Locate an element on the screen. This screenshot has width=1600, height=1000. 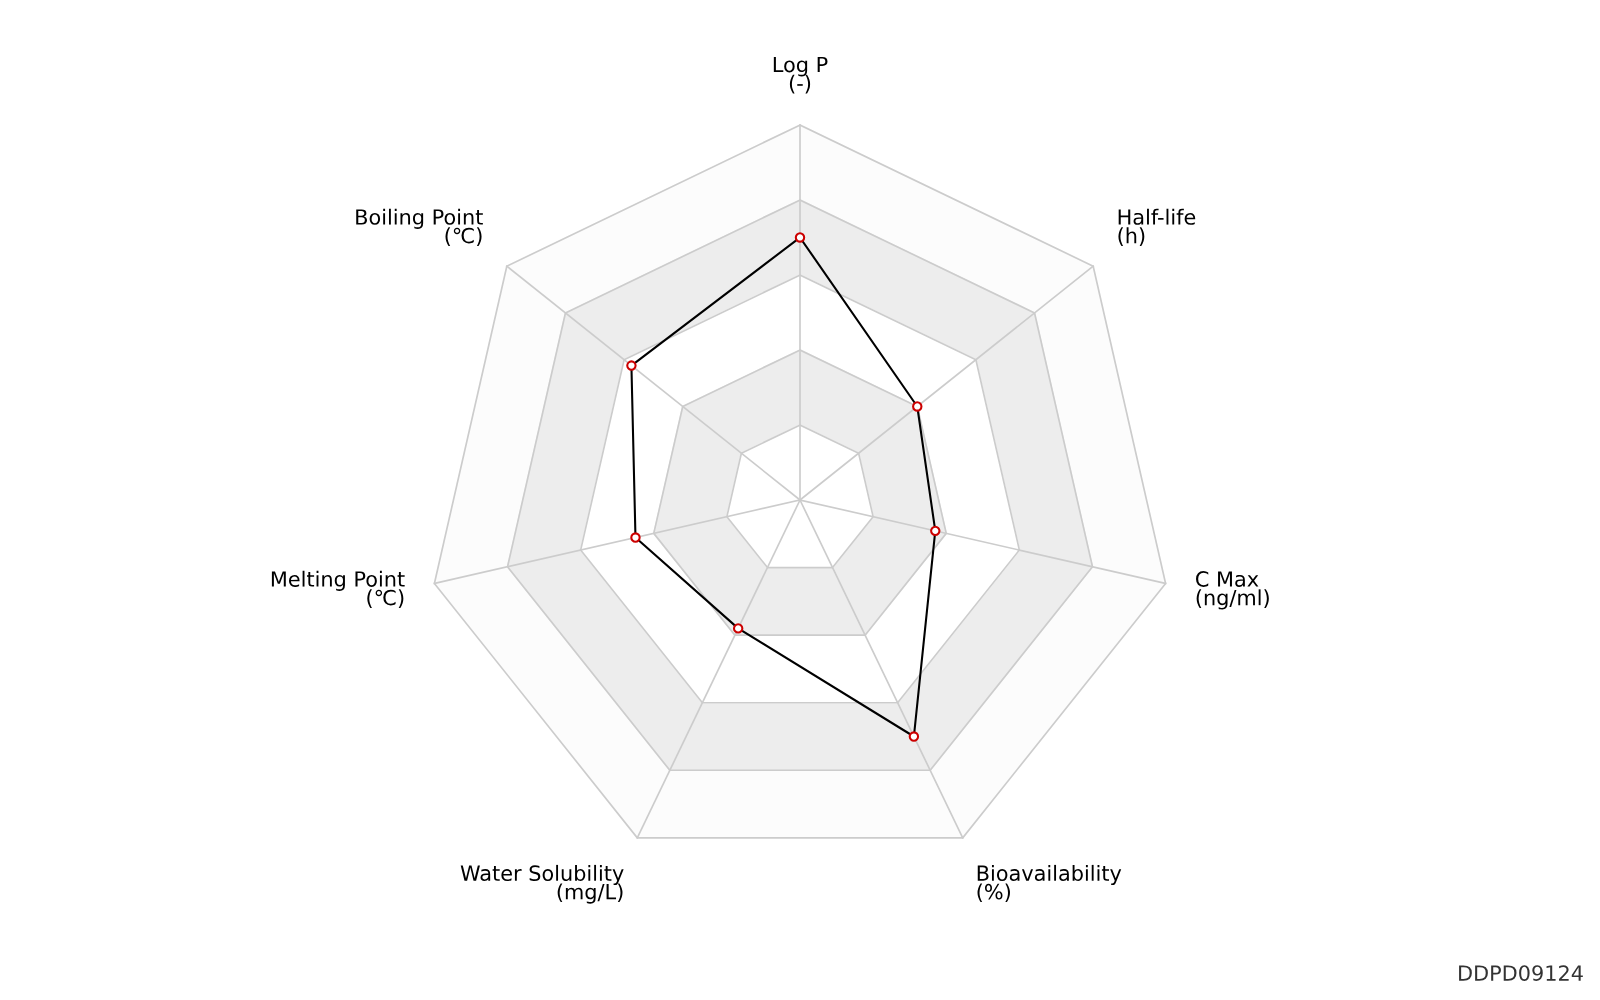
text: DDPD09124 is located at coordinates (1521, 973).